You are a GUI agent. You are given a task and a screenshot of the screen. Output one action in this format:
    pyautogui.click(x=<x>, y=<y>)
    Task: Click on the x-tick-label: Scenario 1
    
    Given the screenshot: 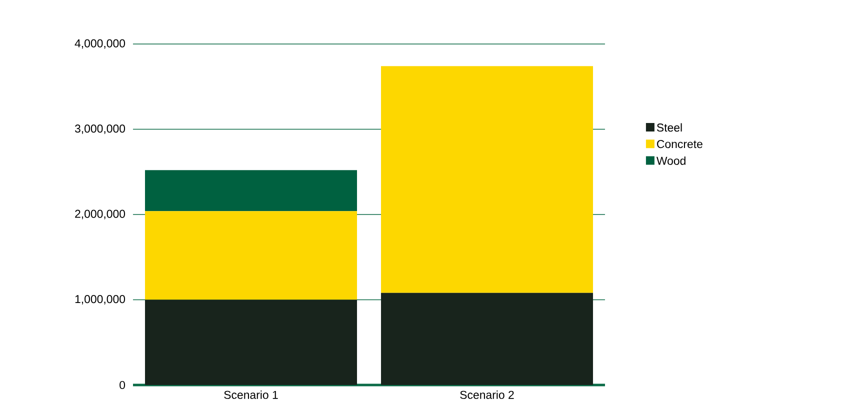 What is the action you would take?
    pyautogui.click(x=251, y=394)
    